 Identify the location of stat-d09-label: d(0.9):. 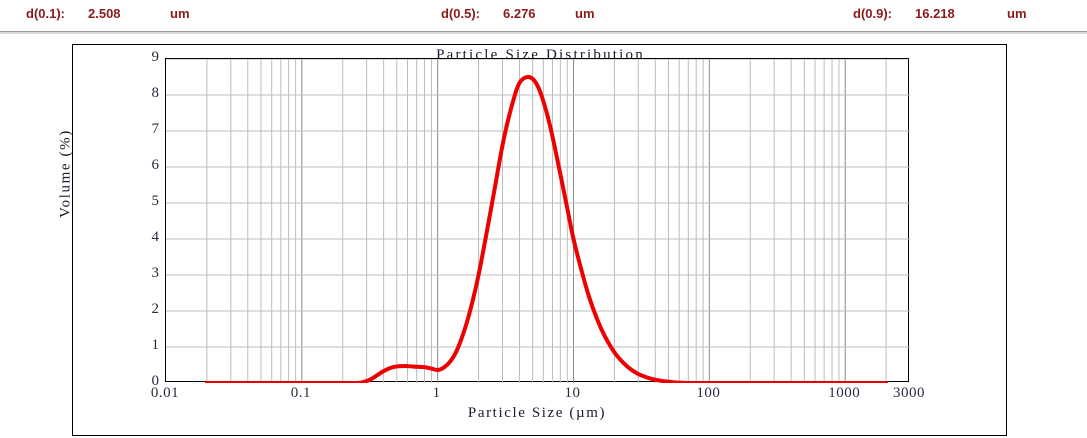
(872, 13).